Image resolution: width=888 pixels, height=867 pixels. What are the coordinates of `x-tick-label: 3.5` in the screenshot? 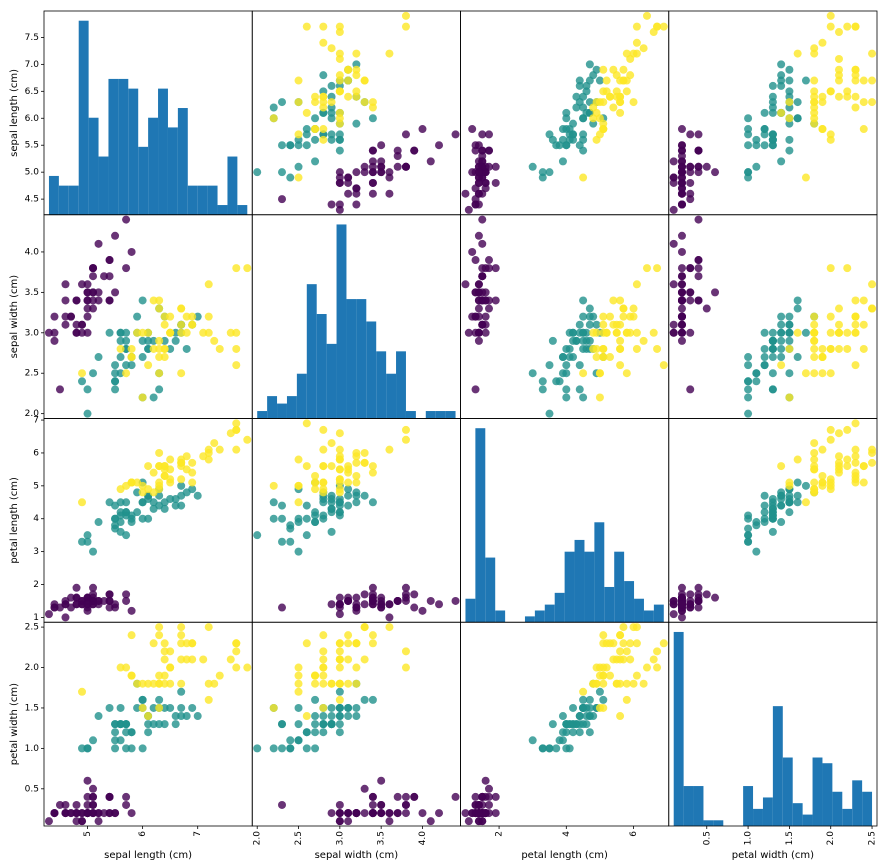 It's located at (382, 838).